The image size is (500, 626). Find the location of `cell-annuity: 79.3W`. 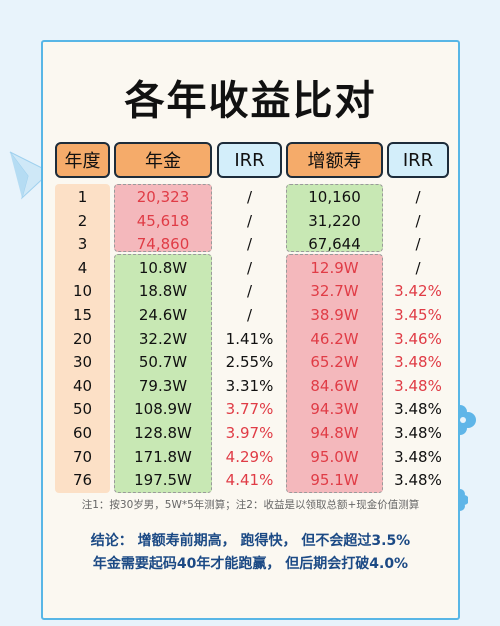

cell-annuity: 79.3W is located at coordinates (163, 385).